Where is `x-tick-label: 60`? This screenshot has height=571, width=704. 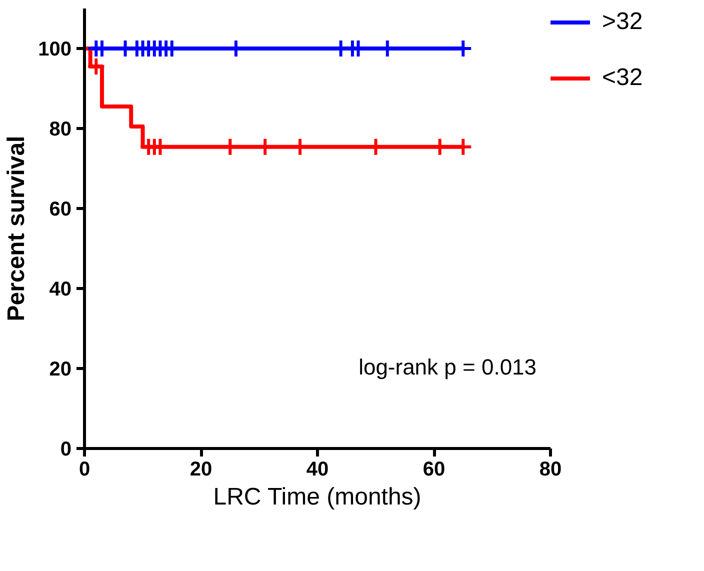 x-tick-label: 60 is located at coordinates (434, 469).